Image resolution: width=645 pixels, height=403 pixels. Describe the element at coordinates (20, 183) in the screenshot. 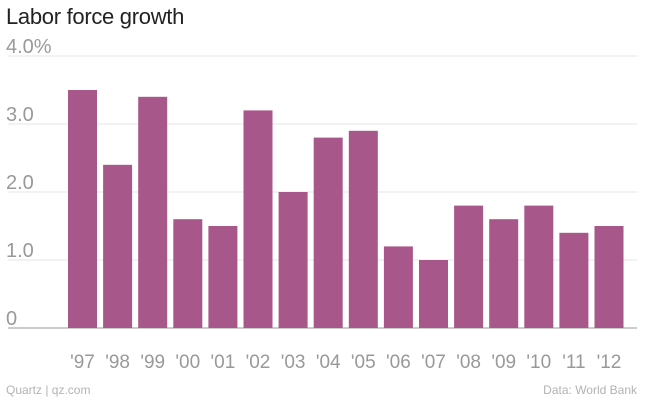

I see `y-tick-label: 2.0` at that location.